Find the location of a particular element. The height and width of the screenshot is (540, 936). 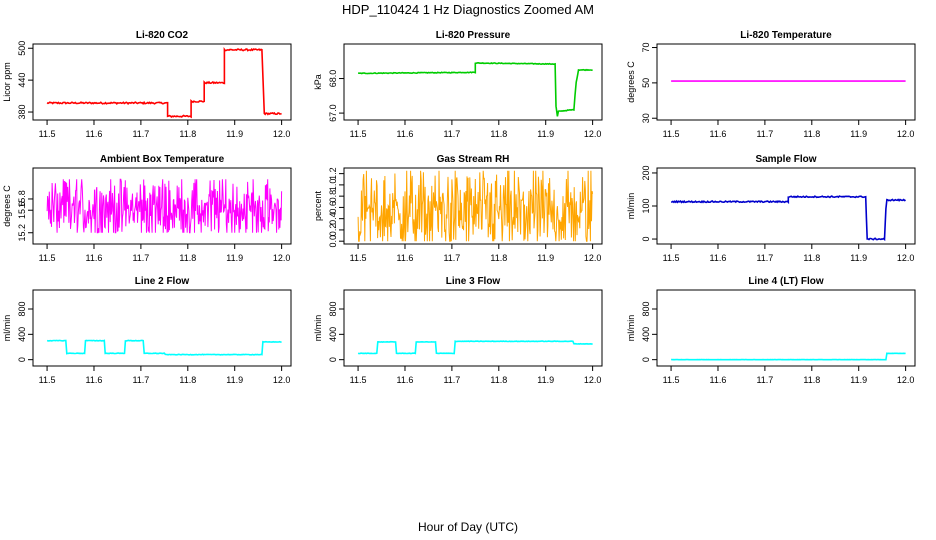

y-tick-label: 70 is located at coordinates (646, 48).